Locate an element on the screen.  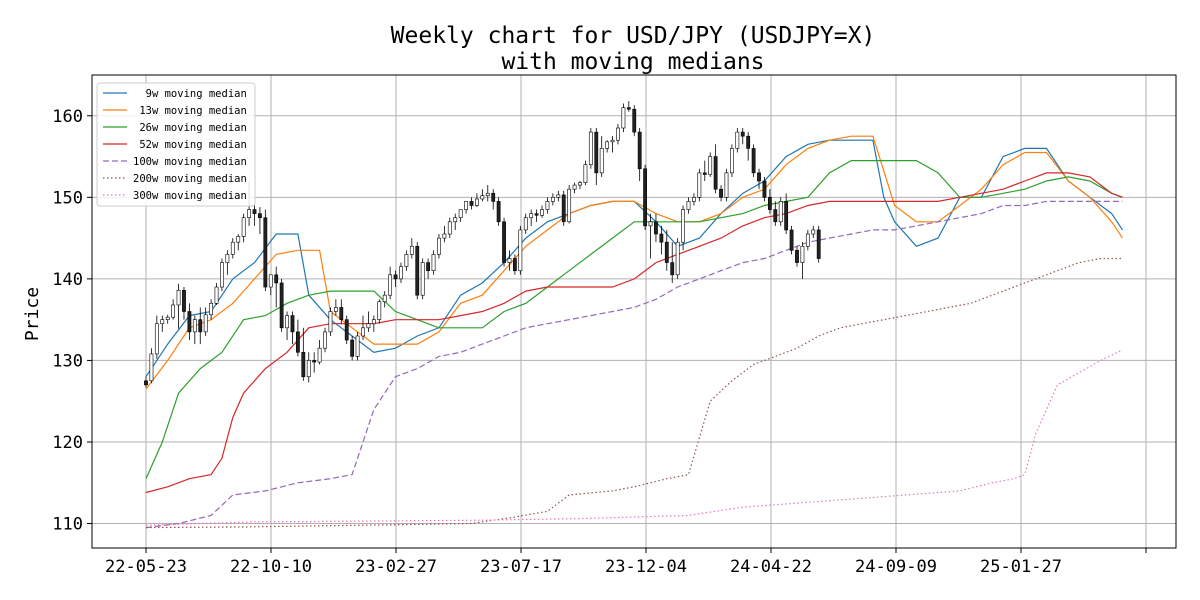
y-axis-ticks: 110 120 130 140 150 160 is located at coordinates (72, 321).